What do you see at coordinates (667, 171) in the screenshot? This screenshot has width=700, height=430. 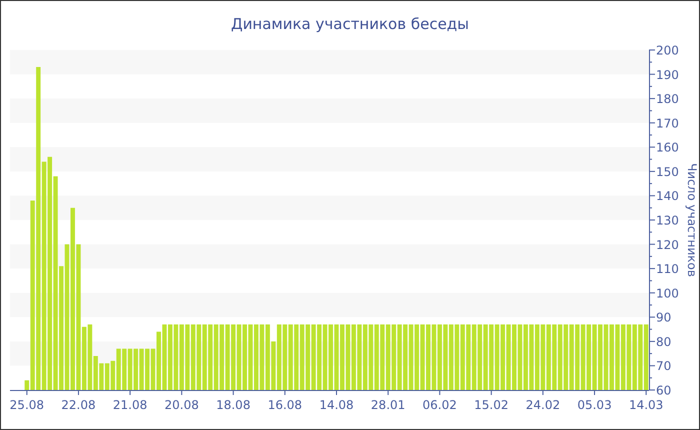 I see `y2-tick-label: 150` at bounding box center [667, 171].